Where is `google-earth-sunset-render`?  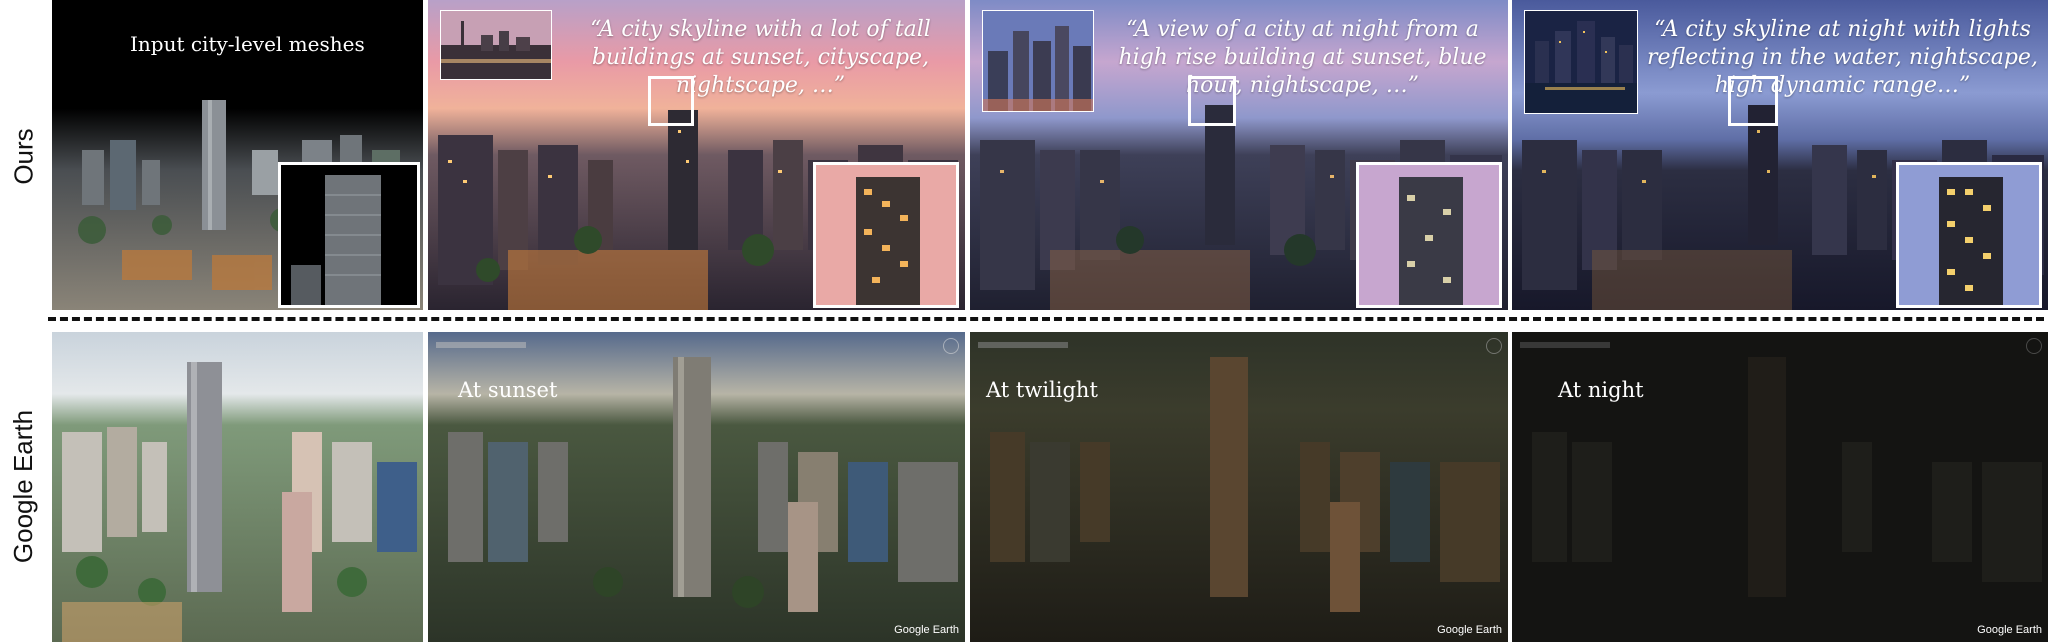
google-earth-sunset-render is located at coordinates (696, 487).